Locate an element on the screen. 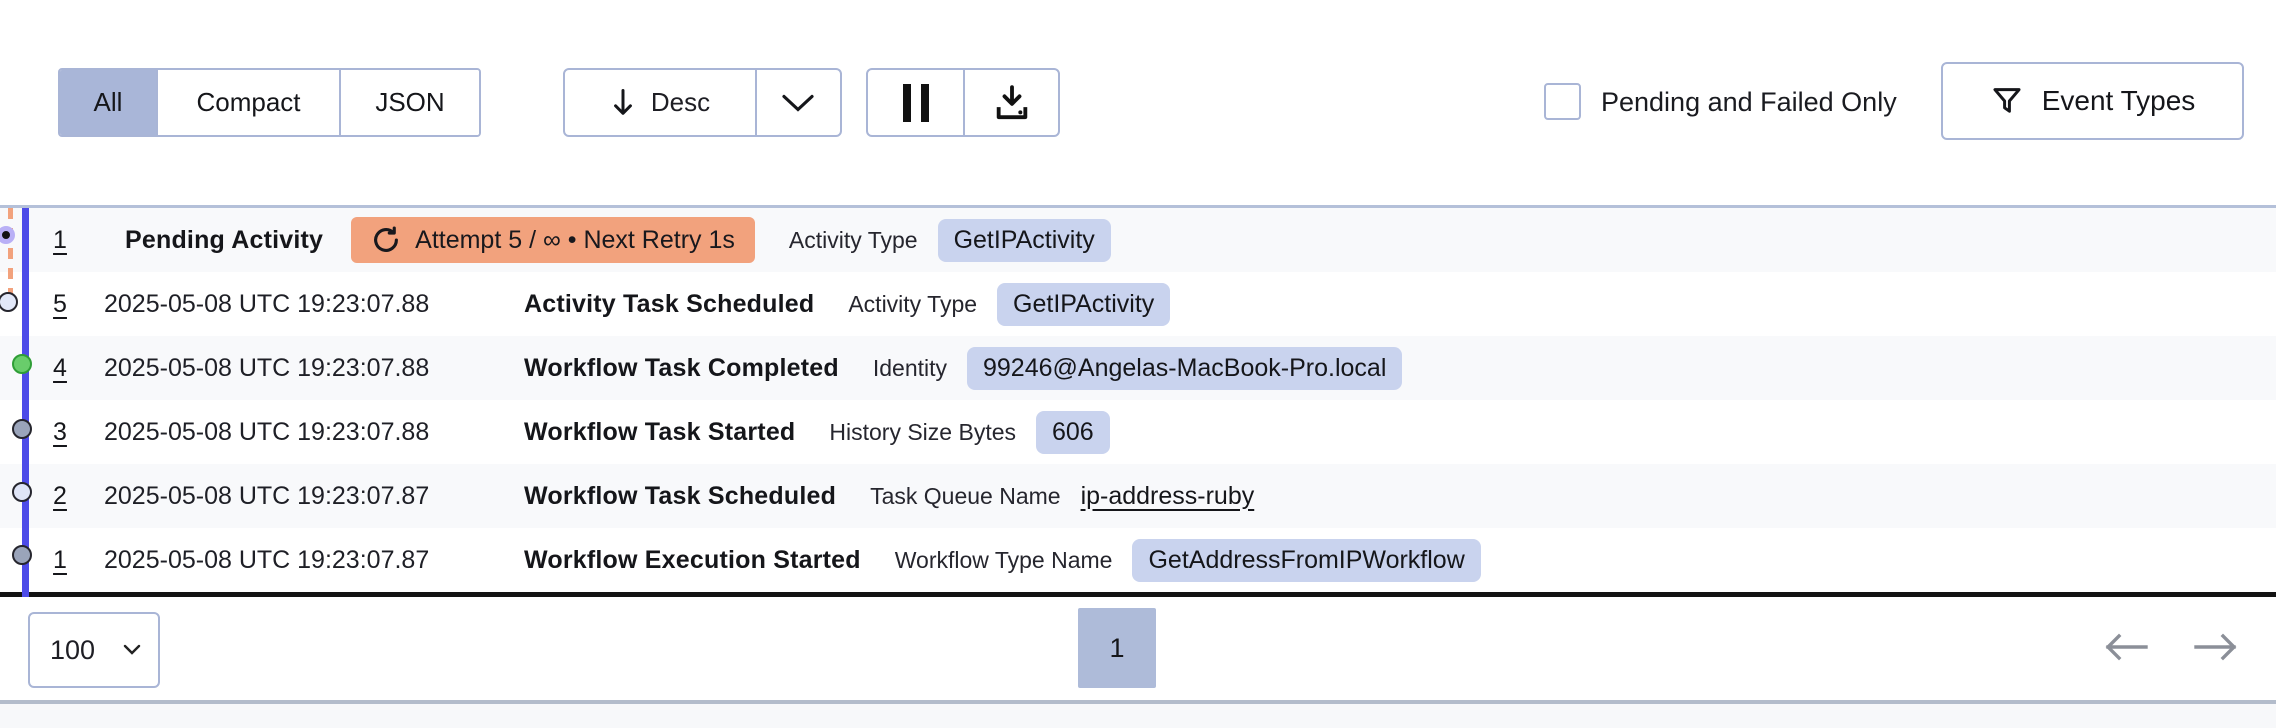 This screenshot has height=728, width=2276. task-queue-link: ip-address-ruby is located at coordinates (1167, 495).